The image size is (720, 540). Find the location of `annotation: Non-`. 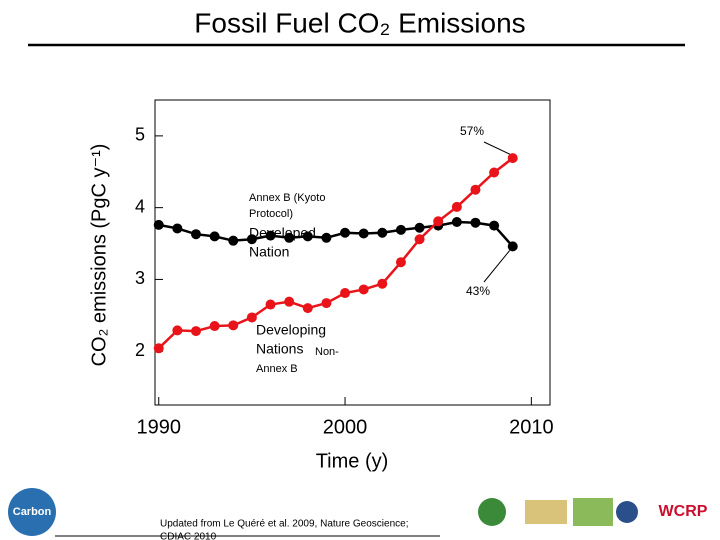

annotation: Non- is located at coordinates (327, 352).